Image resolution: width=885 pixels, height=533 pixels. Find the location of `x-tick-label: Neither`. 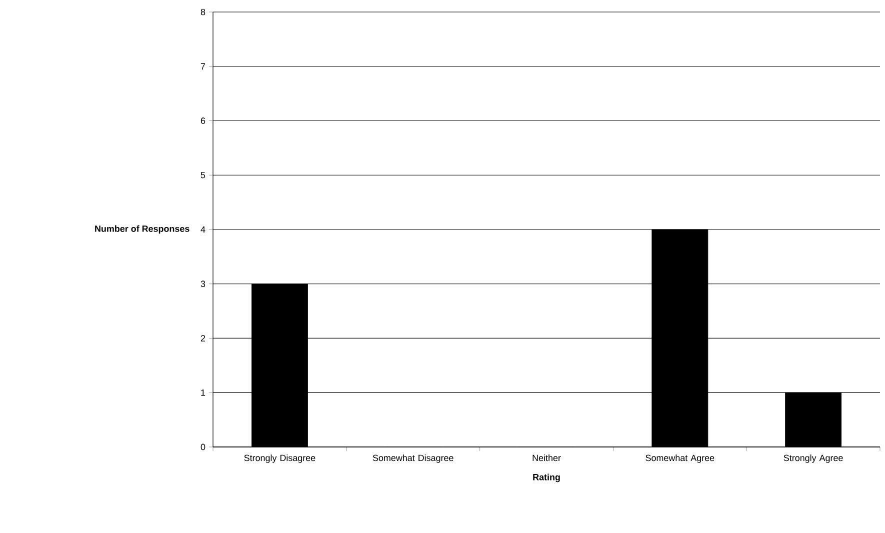

x-tick-label: Neither is located at coordinates (546, 458).